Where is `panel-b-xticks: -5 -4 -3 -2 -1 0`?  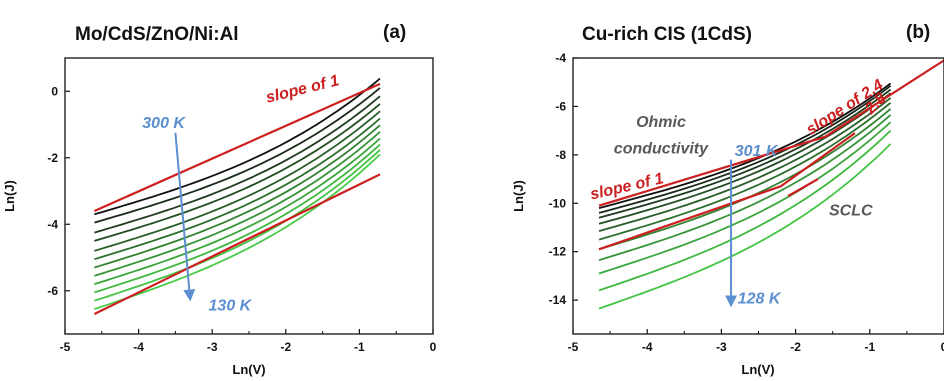 panel-b-xticks: -5 -4 -3 -2 -1 0 is located at coordinates (756, 341).